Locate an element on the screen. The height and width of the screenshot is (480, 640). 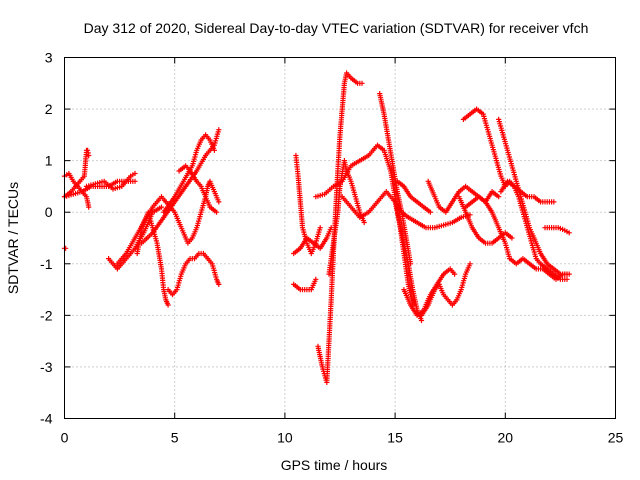
series-s16 is located at coordinates (308, 204).